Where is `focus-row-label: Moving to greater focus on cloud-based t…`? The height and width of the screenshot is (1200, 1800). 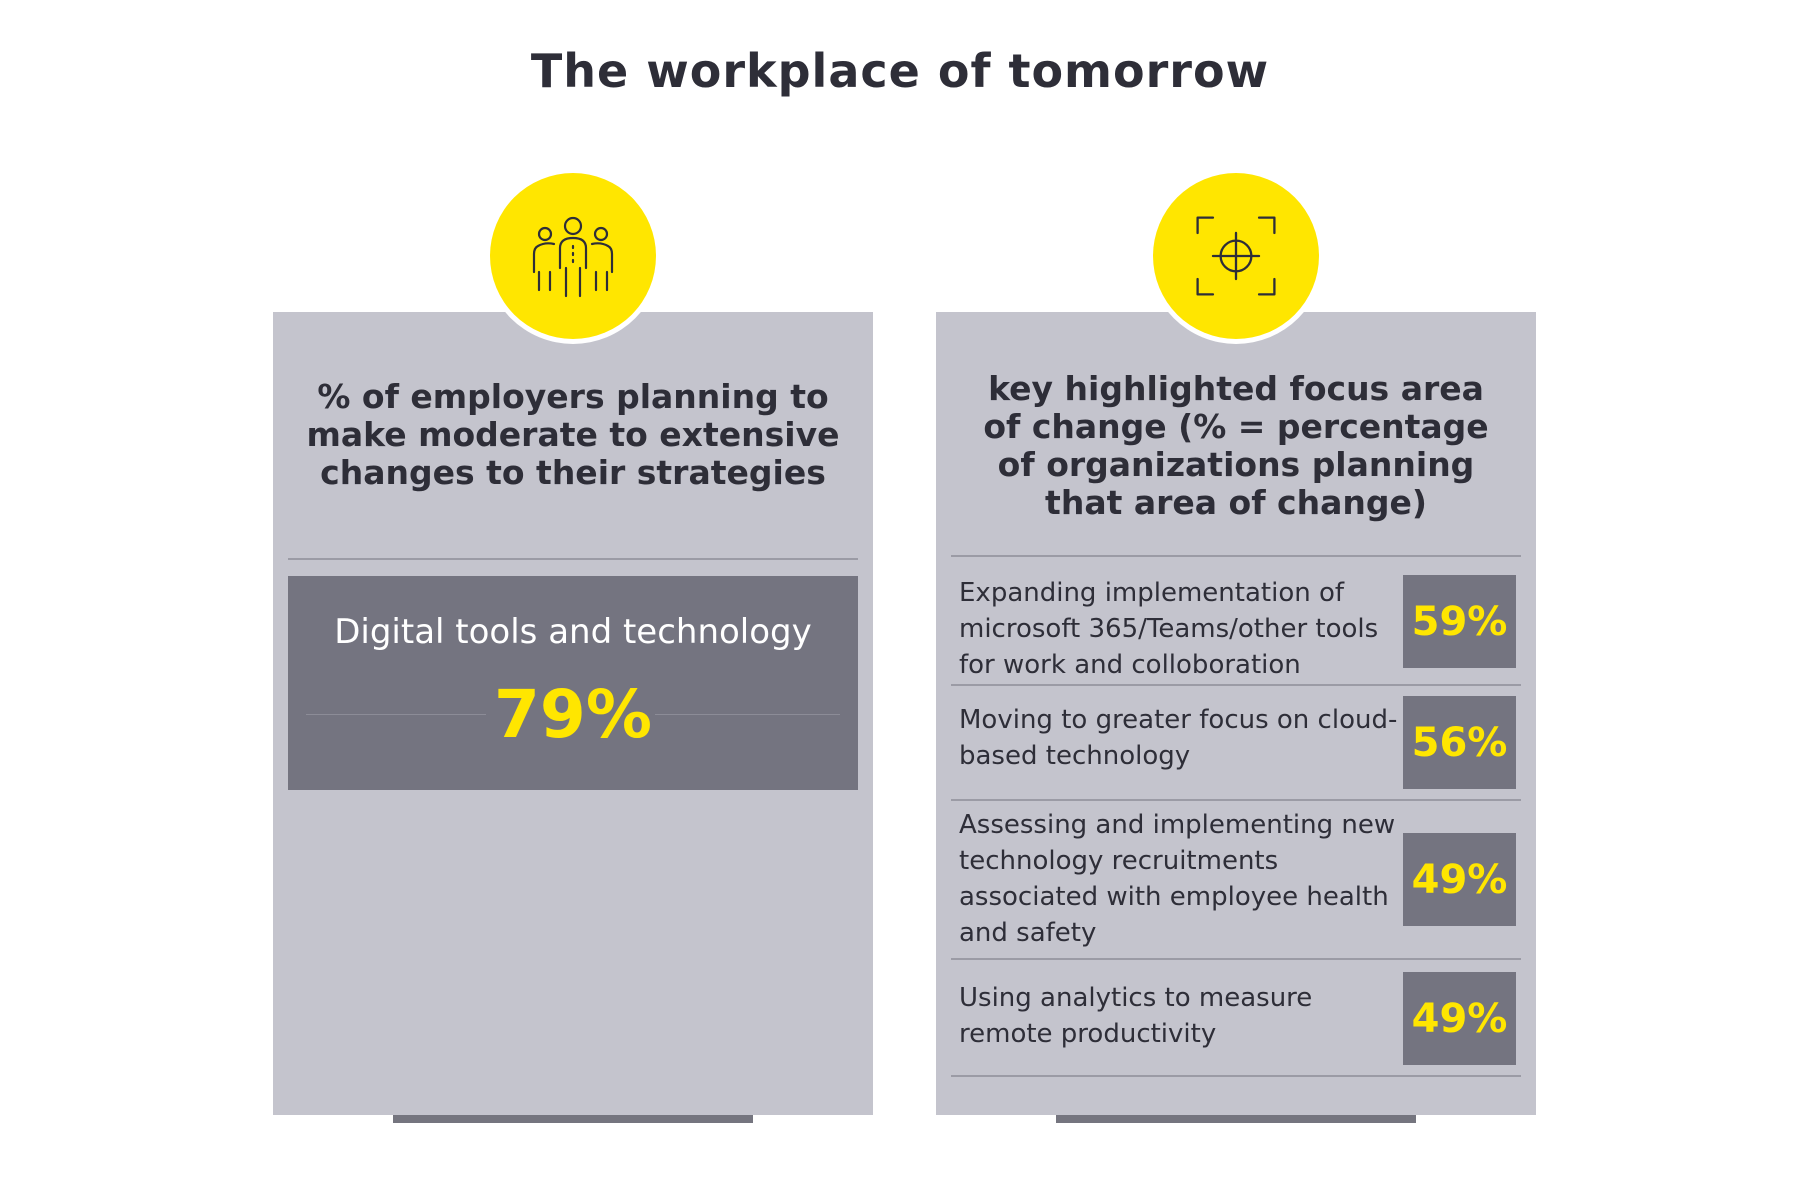 focus-row-label: Moving to greater focus on cloud-based t… is located at coordinates (1178, 738).